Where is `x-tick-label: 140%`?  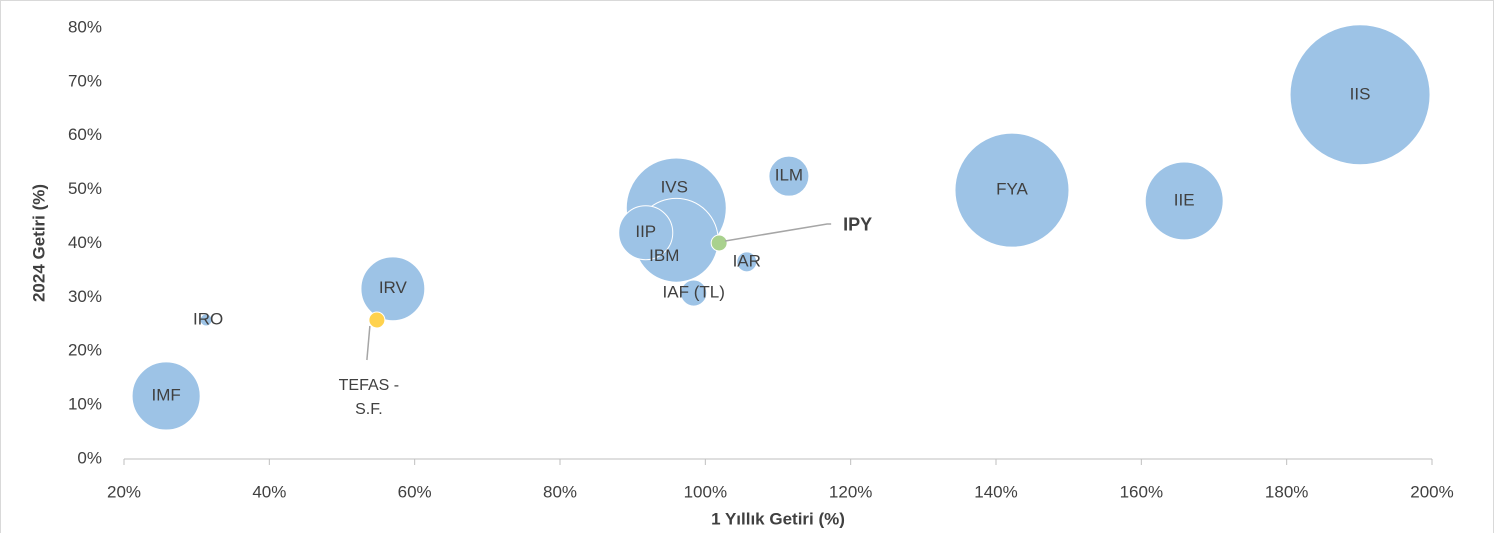 x-tick-label: 140% is located at coordinates (995, 491).